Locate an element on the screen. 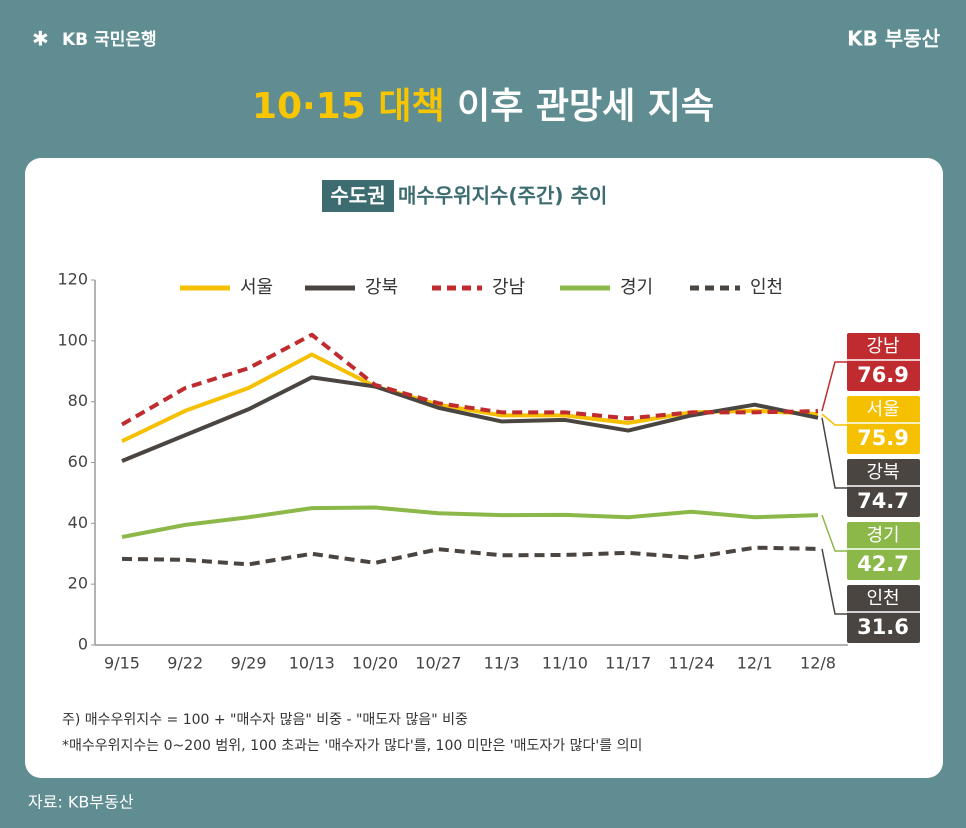 The width and height of the screenshot is (966, 828). end-label-value: 31.6 is located at coordinates (883, 627).